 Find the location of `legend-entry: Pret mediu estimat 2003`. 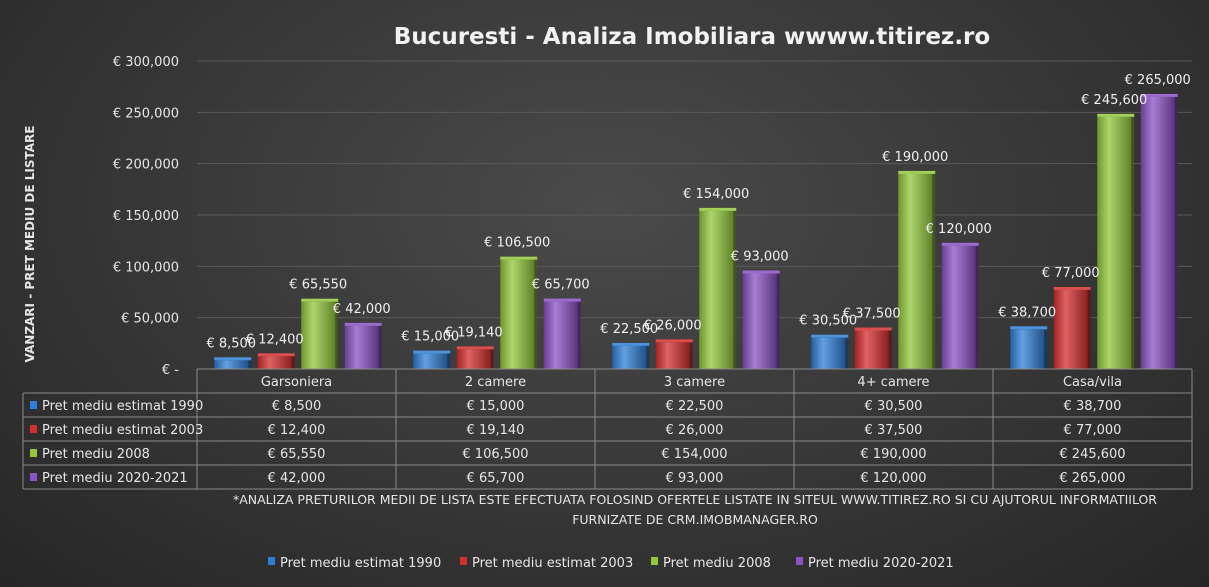

legend-entry: Pret mediu estimat 2003 is located at coordinates (552, 563).